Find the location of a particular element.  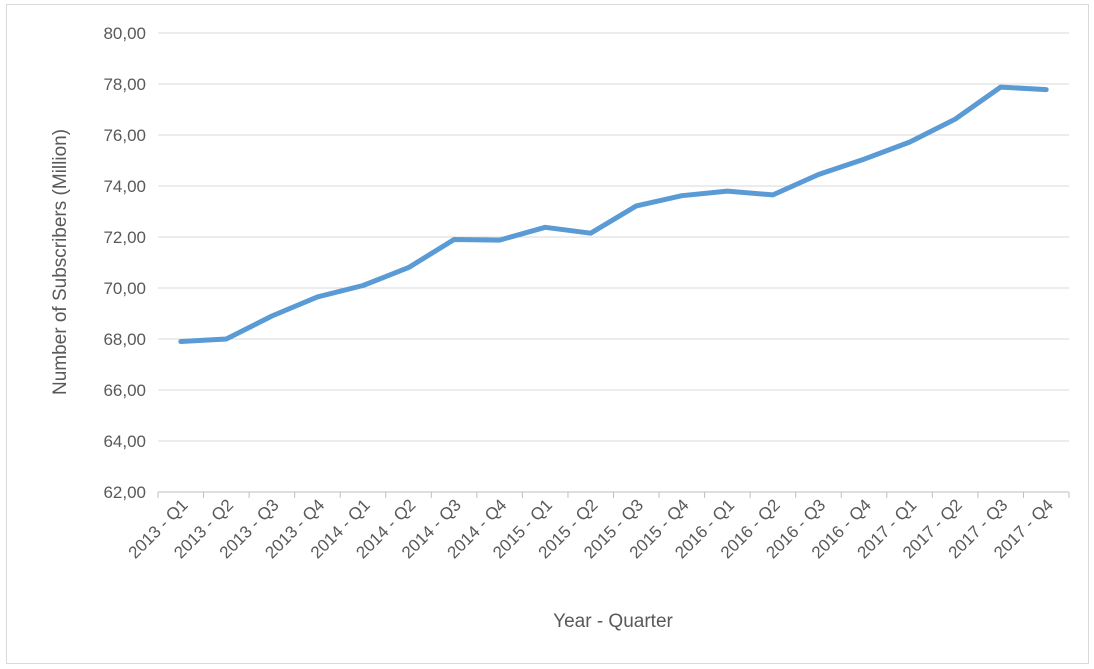

y-tick-label: 80,00 is located at coordinates (124, 33).